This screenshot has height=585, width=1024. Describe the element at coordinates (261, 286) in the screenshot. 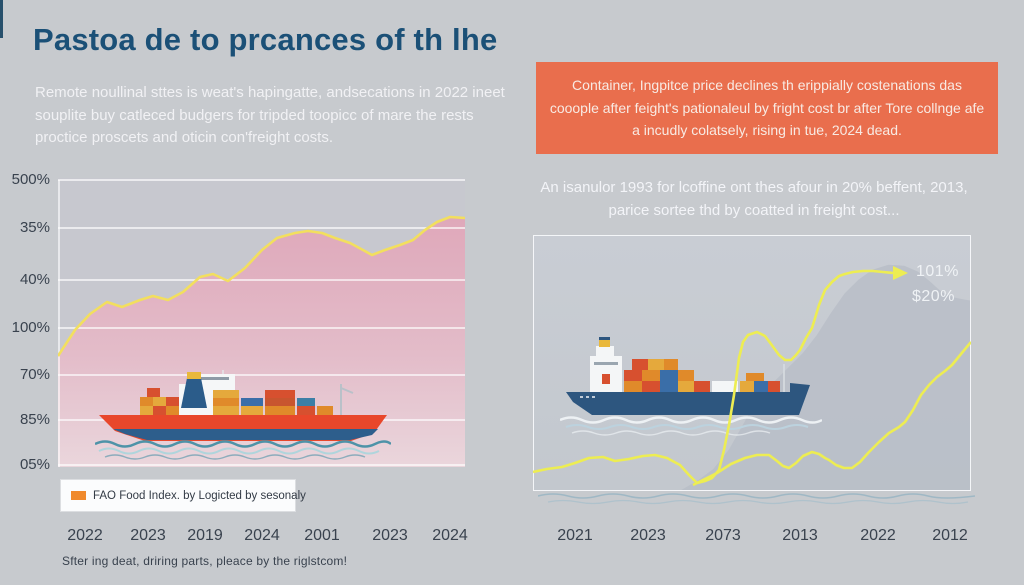

I see `yellow-line-series` at that location.